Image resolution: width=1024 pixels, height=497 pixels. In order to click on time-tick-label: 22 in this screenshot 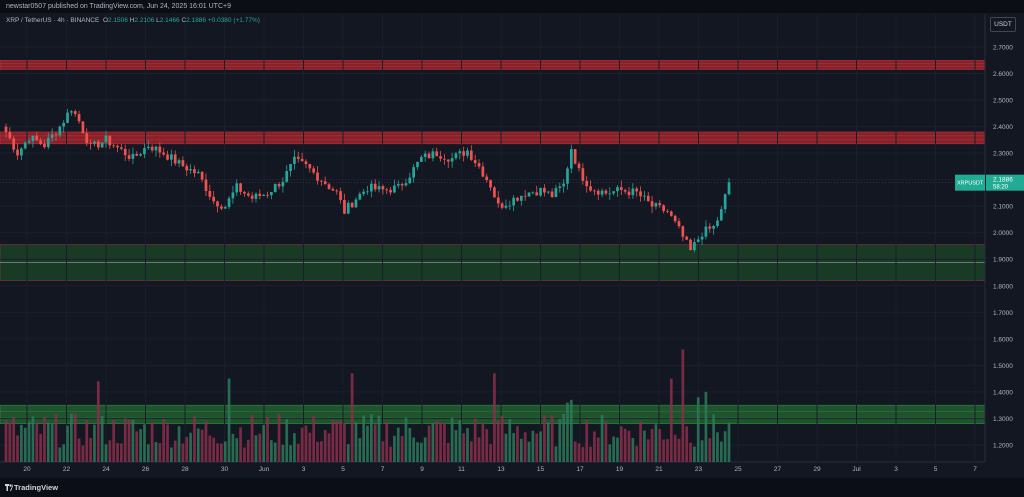, I will do `click(67, 469)`.